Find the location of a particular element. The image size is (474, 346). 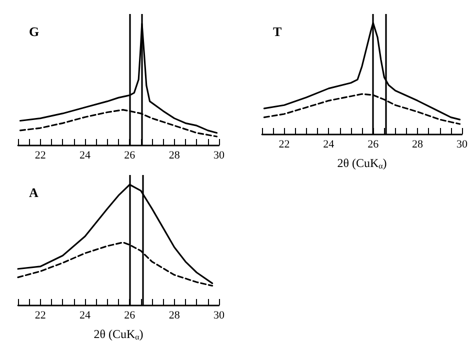

chart-title: T is located at coordinates (277, 31).